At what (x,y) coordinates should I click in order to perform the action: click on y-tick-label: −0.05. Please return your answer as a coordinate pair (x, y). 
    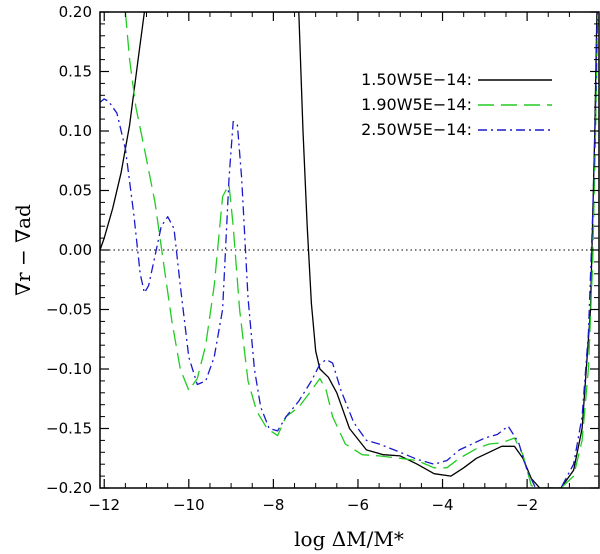
    Looking at the image, I should click on (69, 310).